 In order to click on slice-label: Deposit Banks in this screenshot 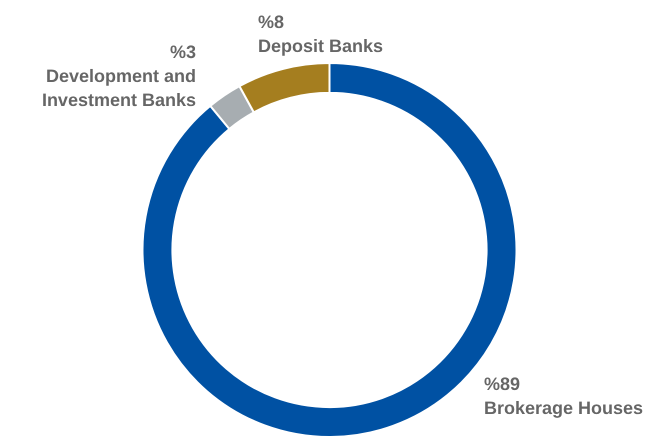, I will do `click(321, 46)`.